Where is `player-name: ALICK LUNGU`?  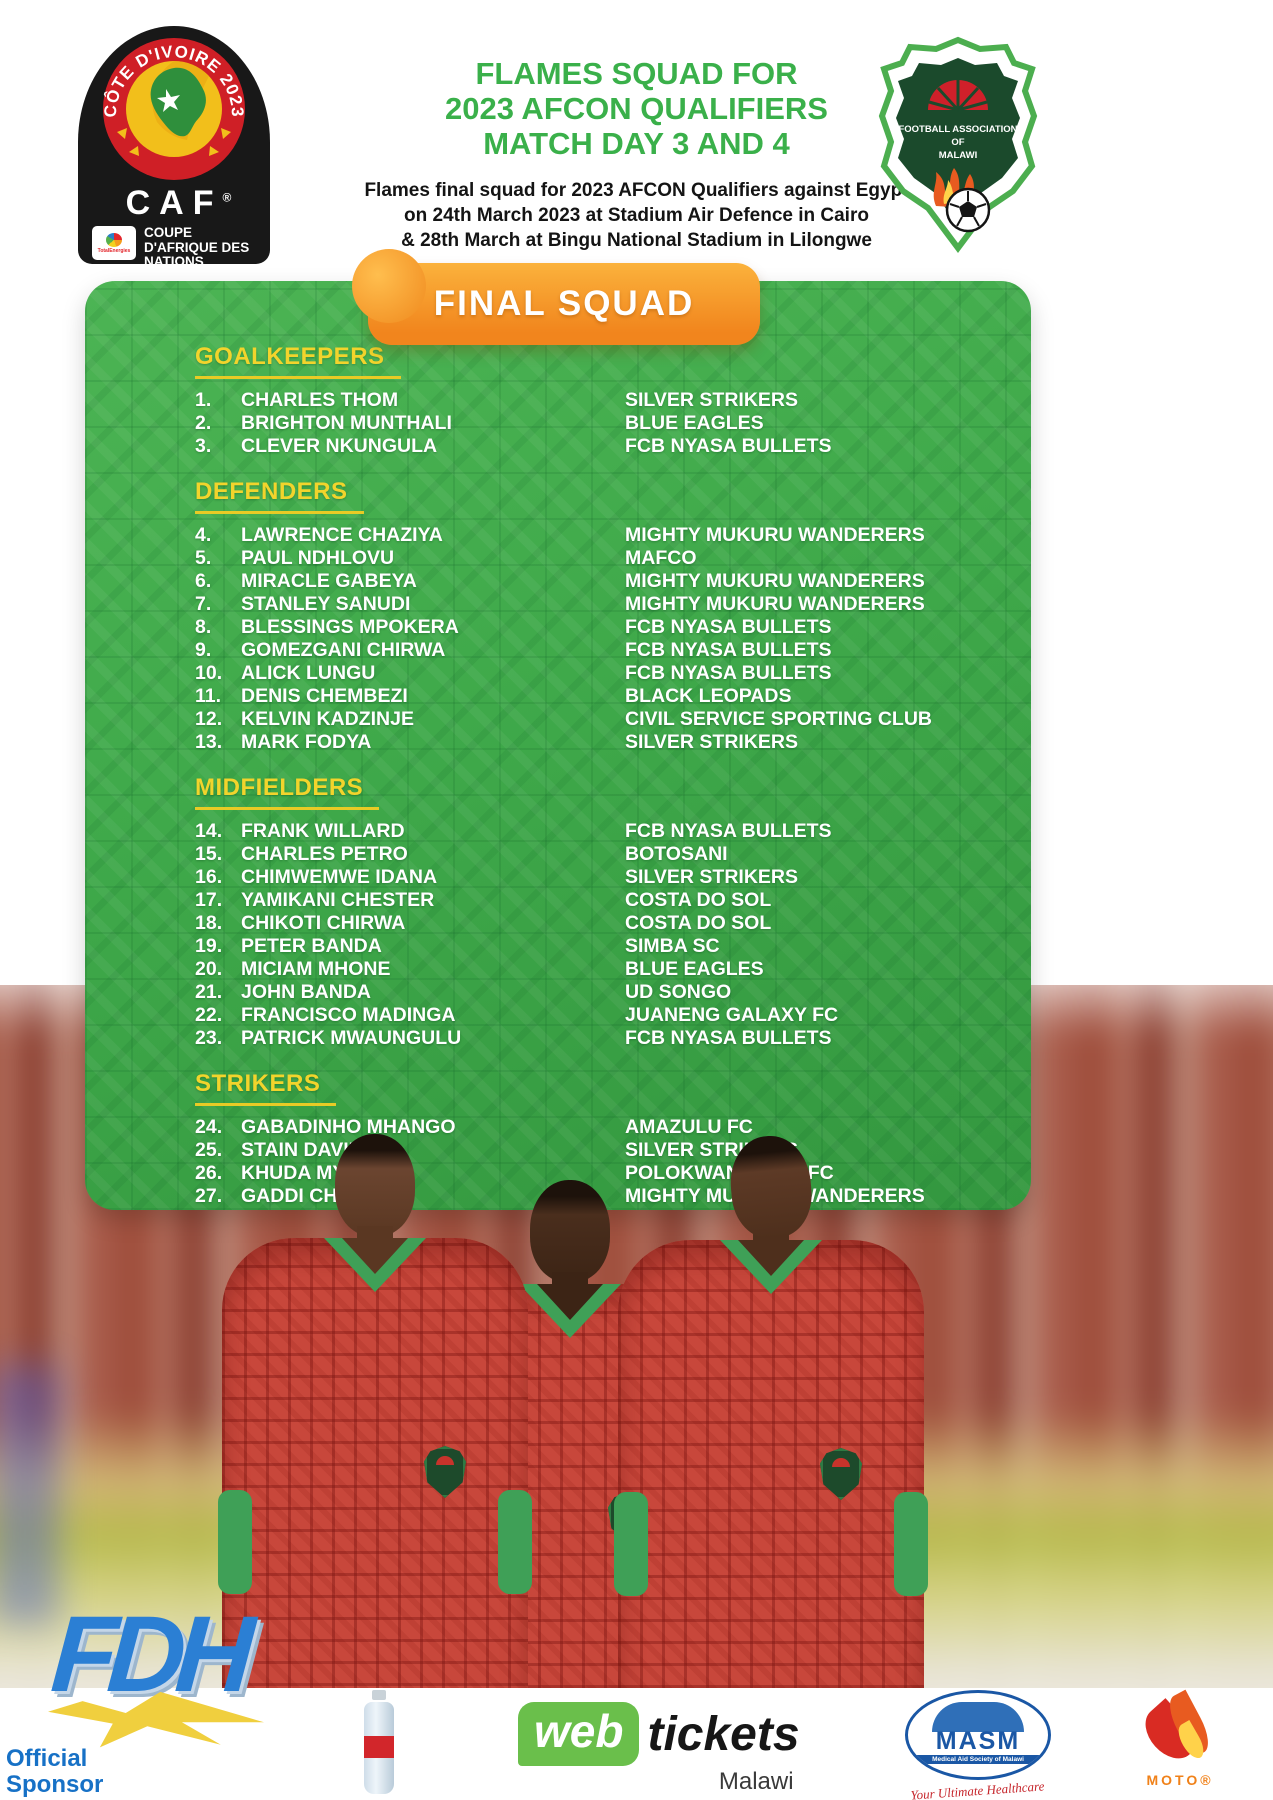
player-name: ALICK LUNGU is located at coordinates (308, 673).